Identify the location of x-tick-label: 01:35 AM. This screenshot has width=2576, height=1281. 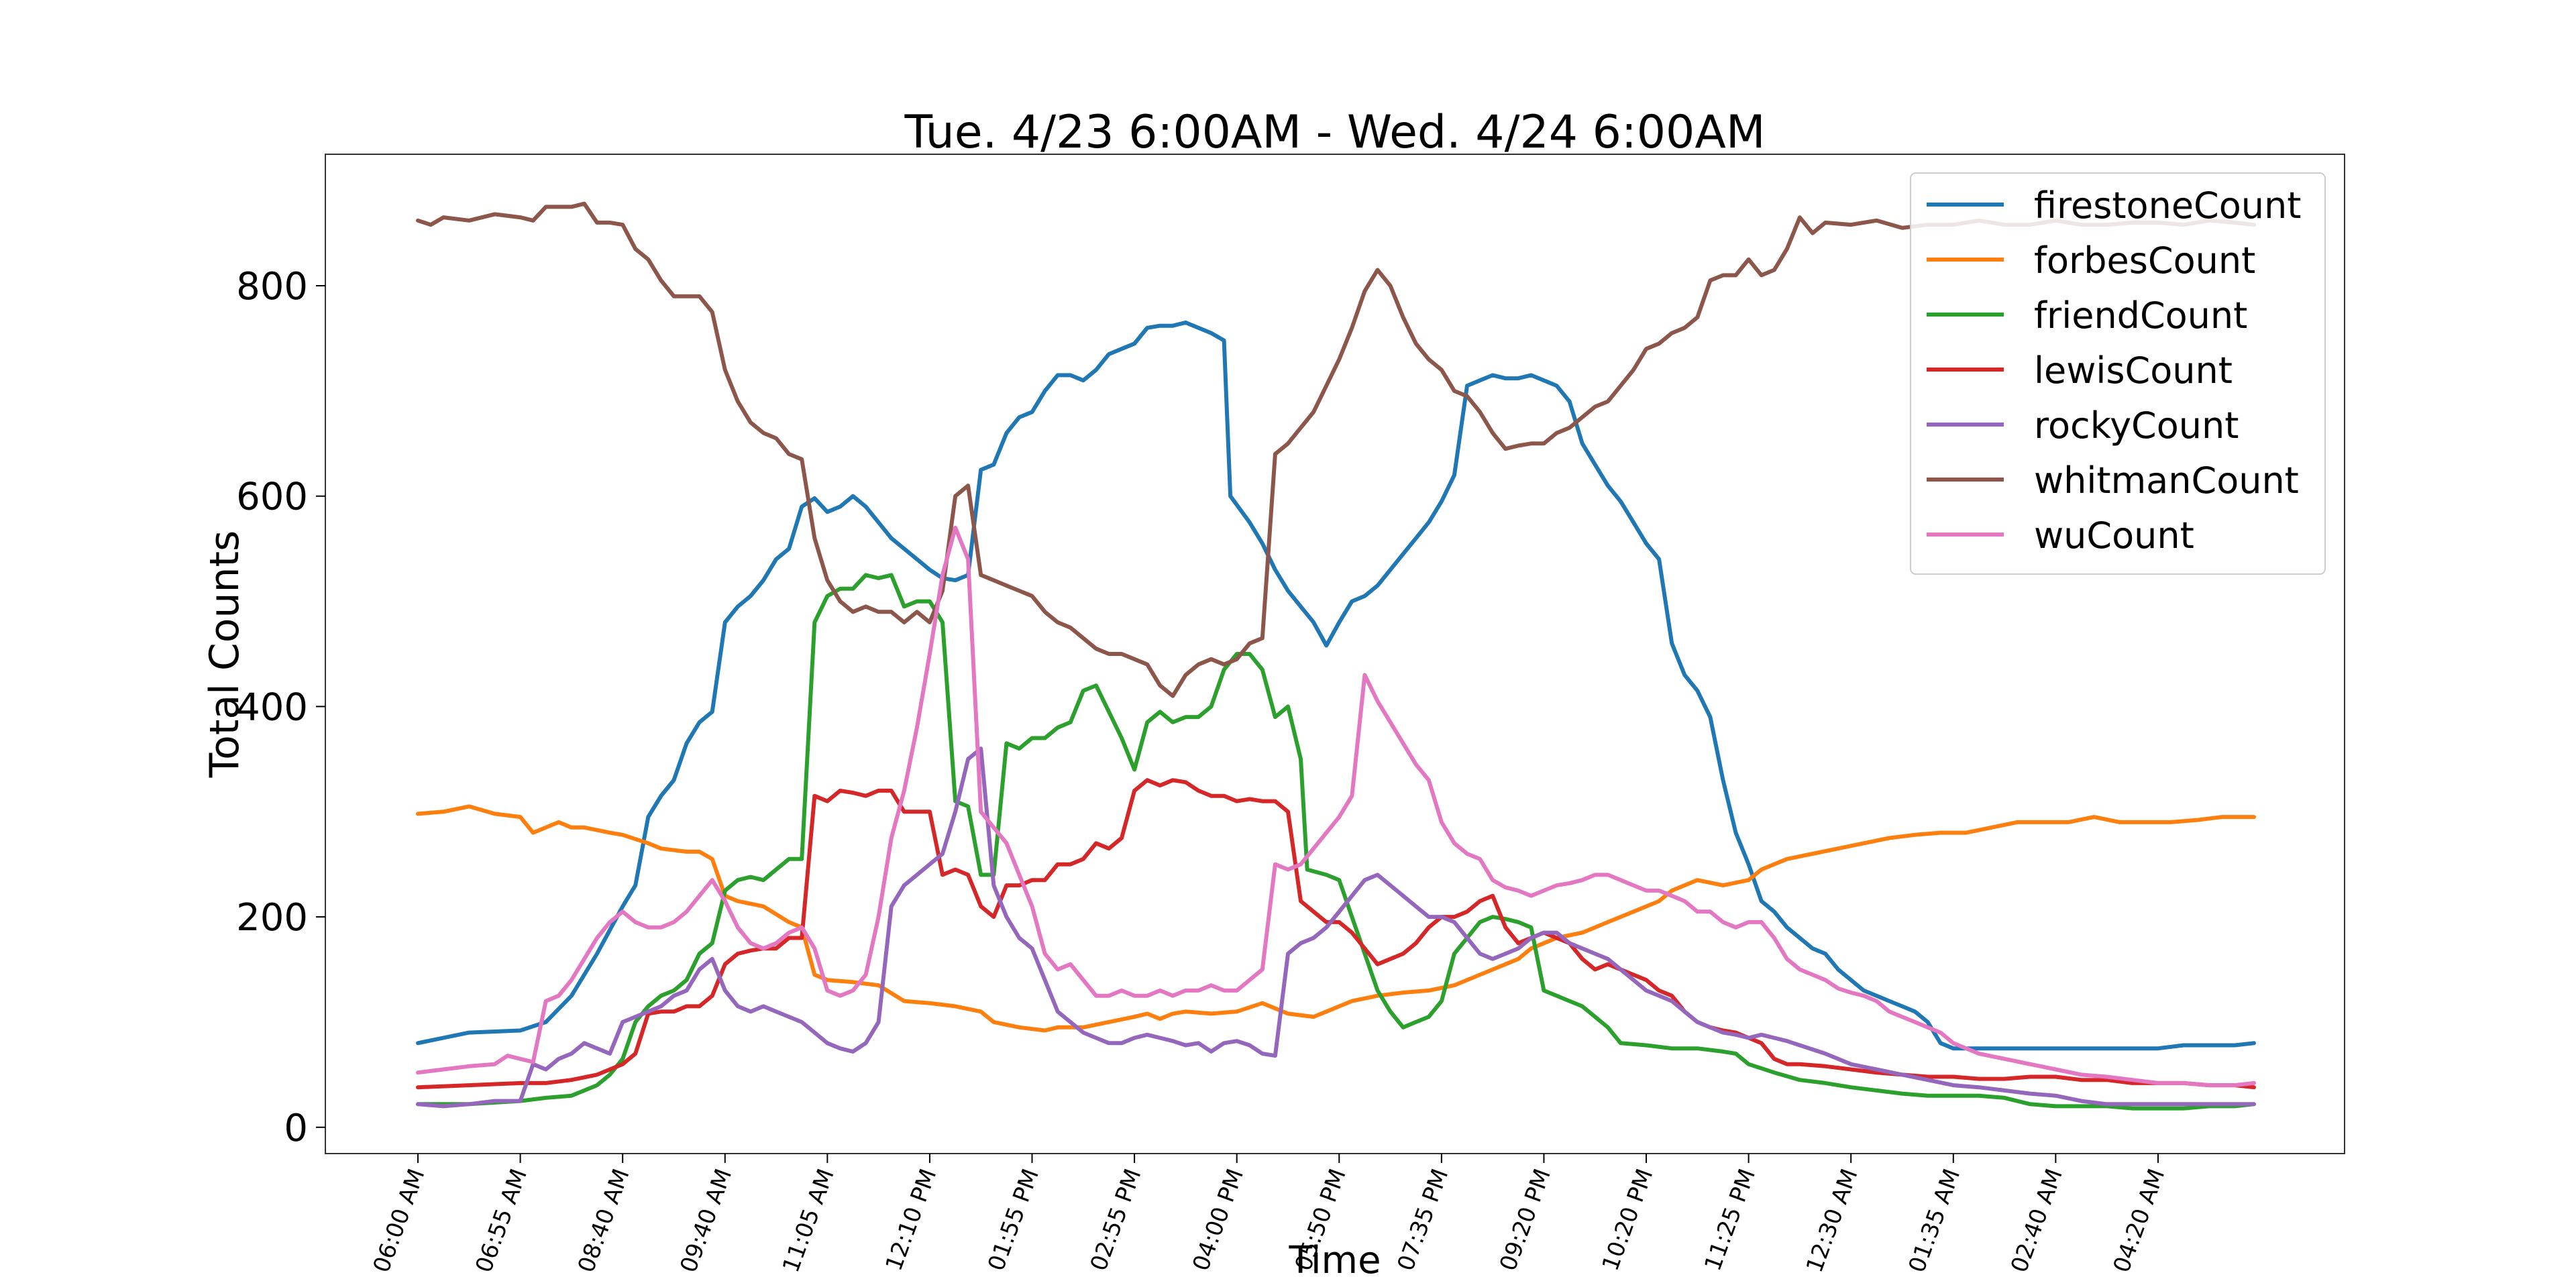
(1934, 1220).